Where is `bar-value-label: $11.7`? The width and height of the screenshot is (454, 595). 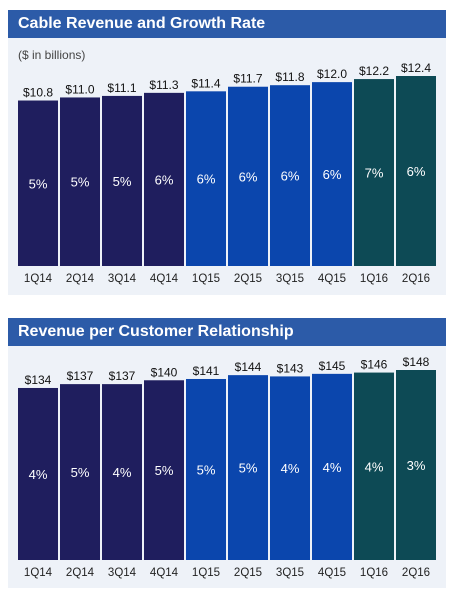
bar-value-label: $11.7 is located at coordinates (247, 79).